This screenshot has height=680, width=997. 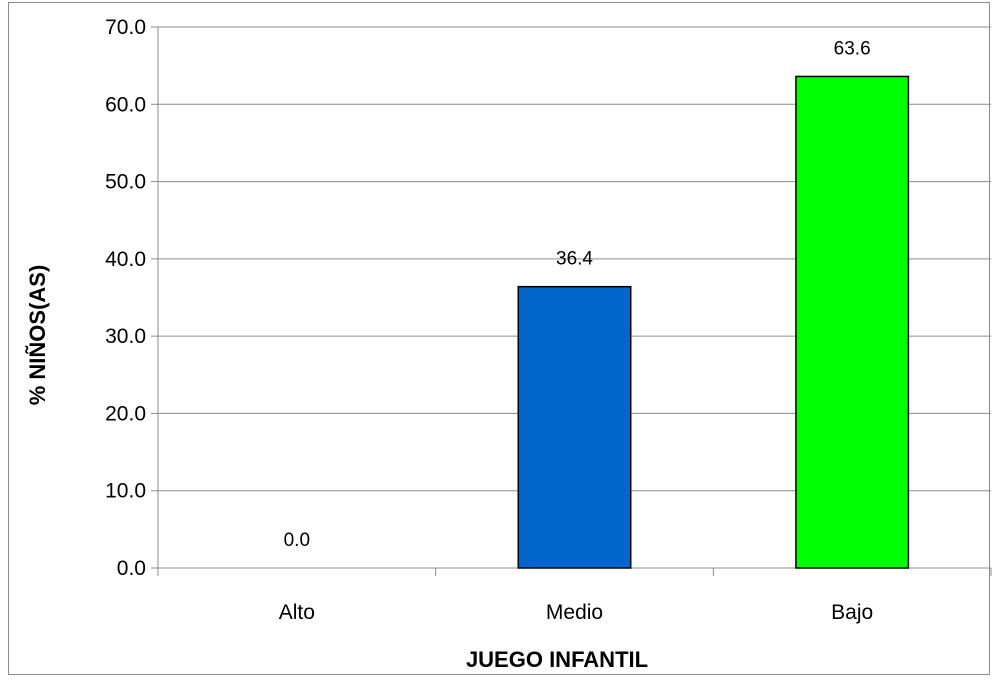 I want to click on bar-bajo, so click(x=852, y=322).